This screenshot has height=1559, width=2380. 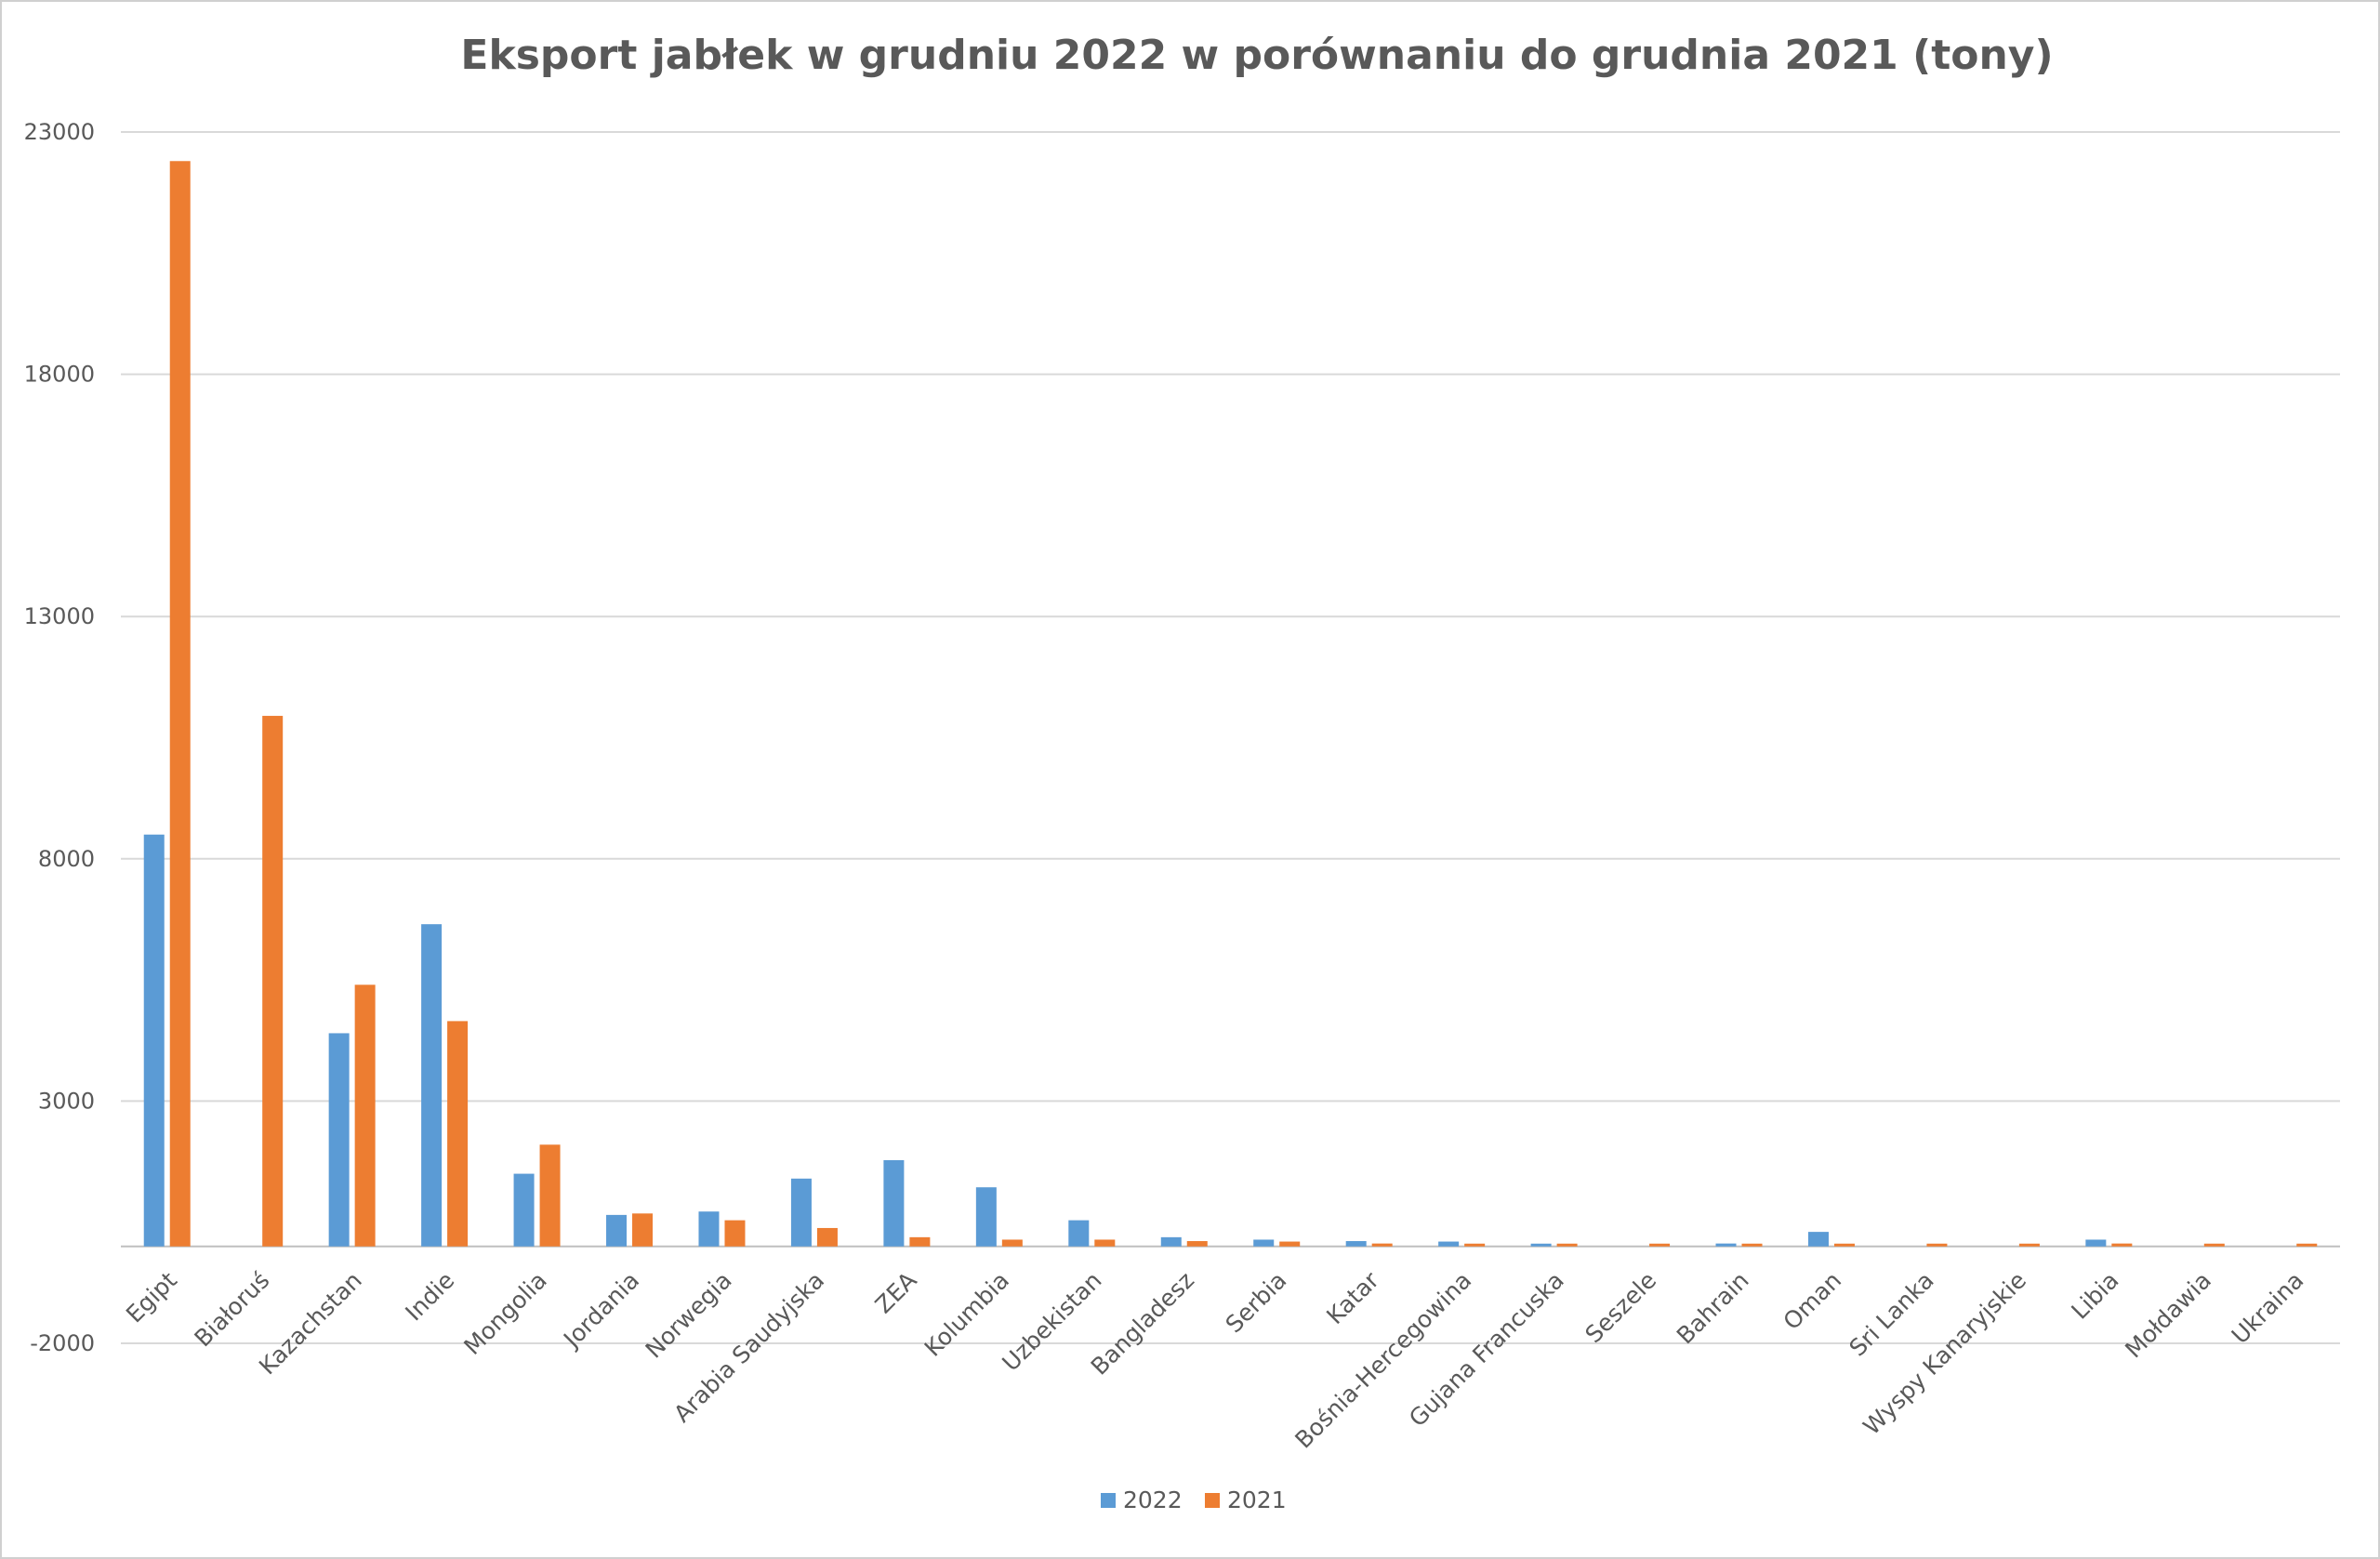 What do you see at coordinates (66, 859) in the screenshot?
I see `y-tick-label: 8000` at bounding box center [66, 859].